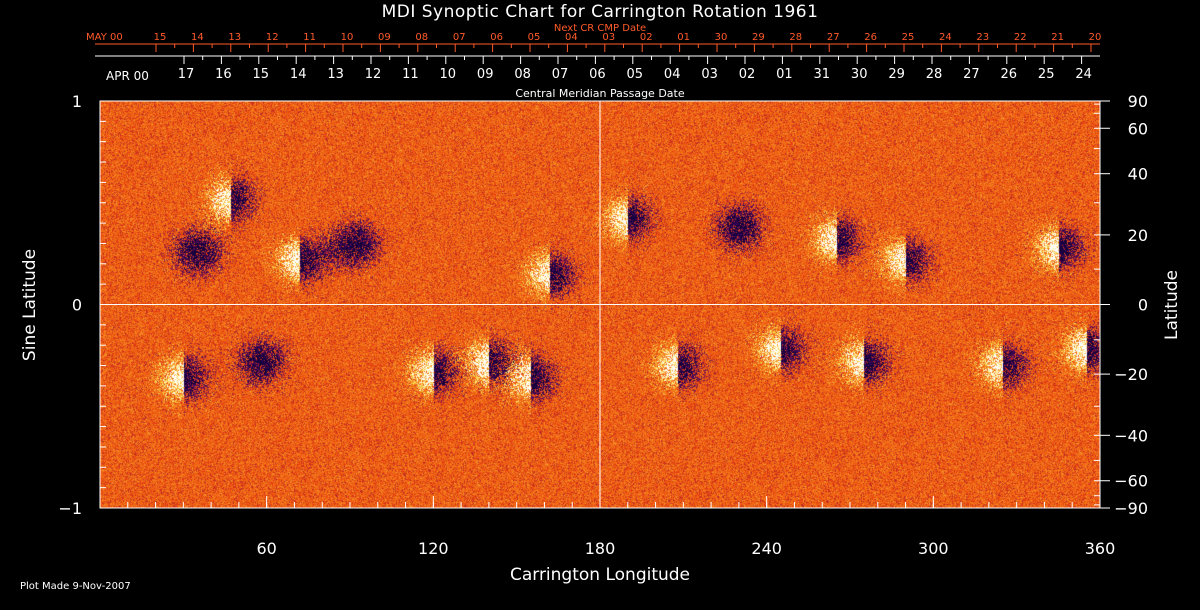 This screenshot has width=1200, height=610. What do you see at coordinates (672, 74) in the screenshot?
I see `cmp-date-label: 04` at bounding box center [672, 74].